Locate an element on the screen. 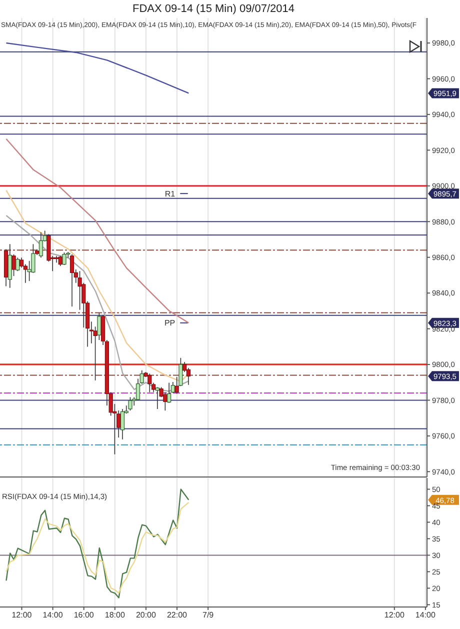 The height and width of the screenshot is (629, 460). x-tick-label: 7/9 is located at coordinates (208, 615).